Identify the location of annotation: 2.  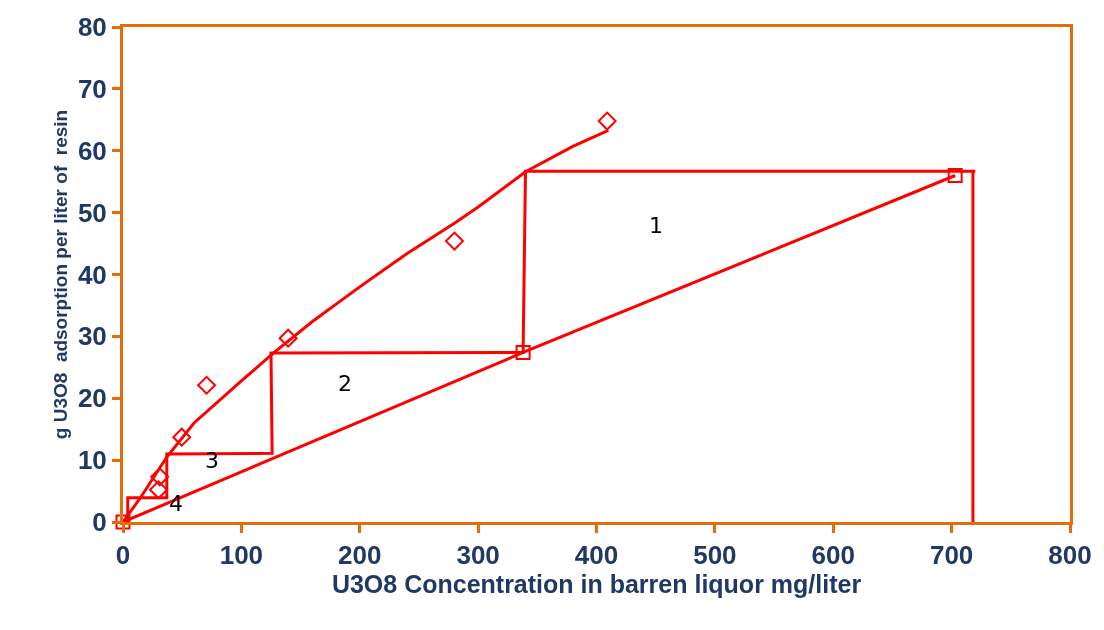
(345, 383).